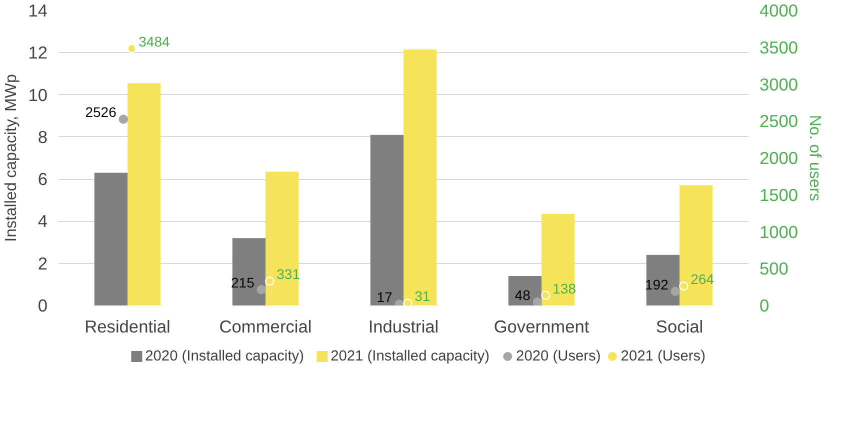  I want to click on data-label: 2526, so click(101, 112).